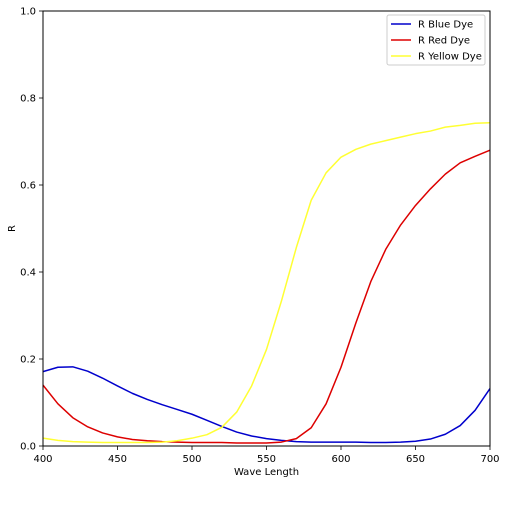 This screenshot has width=507, height=507. I want to click on series-line-r-blue-dye, so click(266, 405).